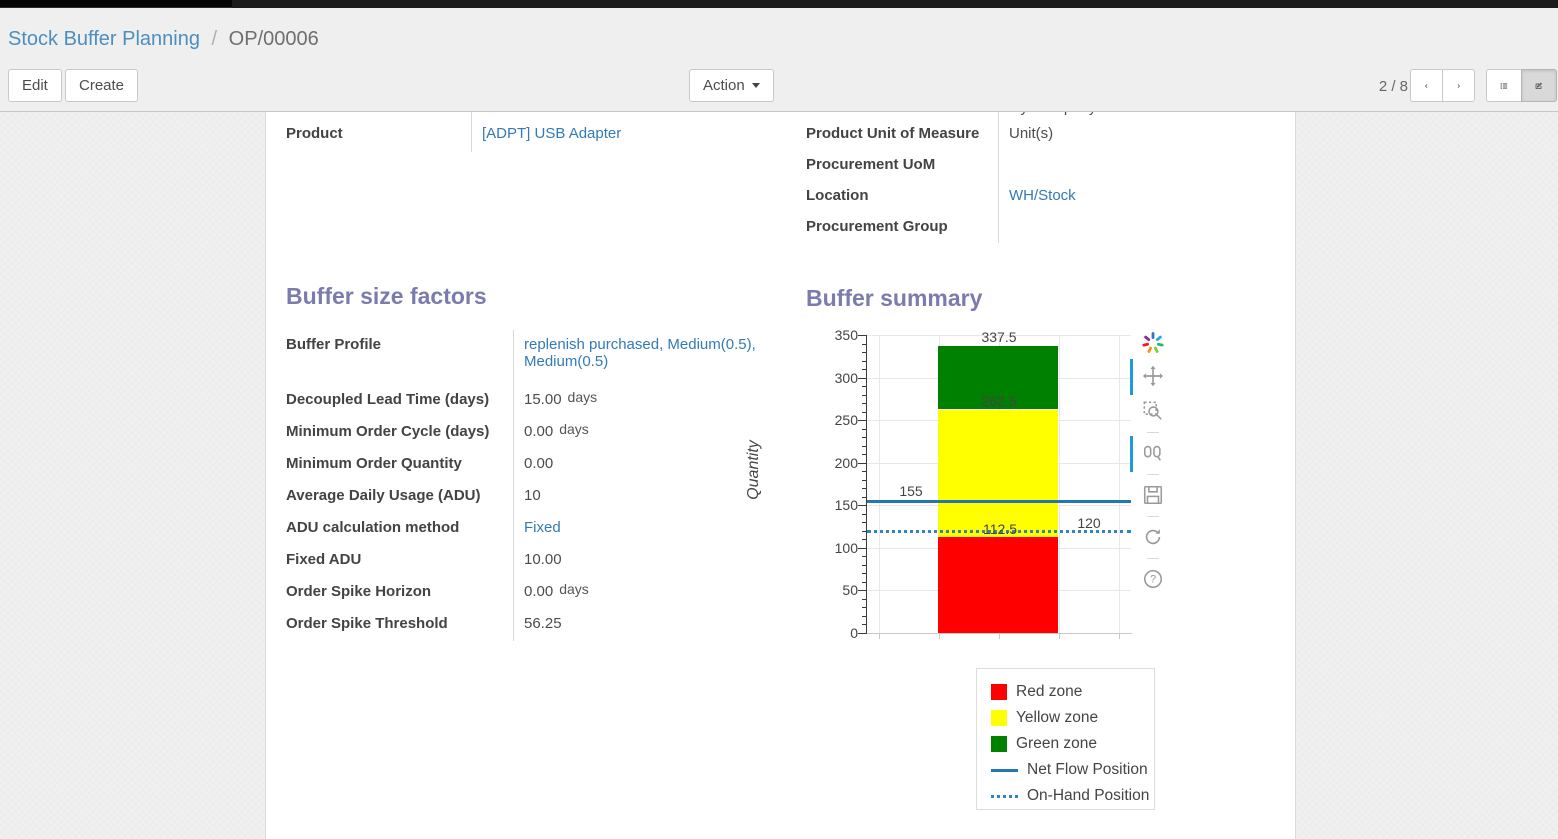 Image resolution: width=1558 pixels, height=839 pixels. I want to click on legend-item: Red zone, so click(1072, 692).